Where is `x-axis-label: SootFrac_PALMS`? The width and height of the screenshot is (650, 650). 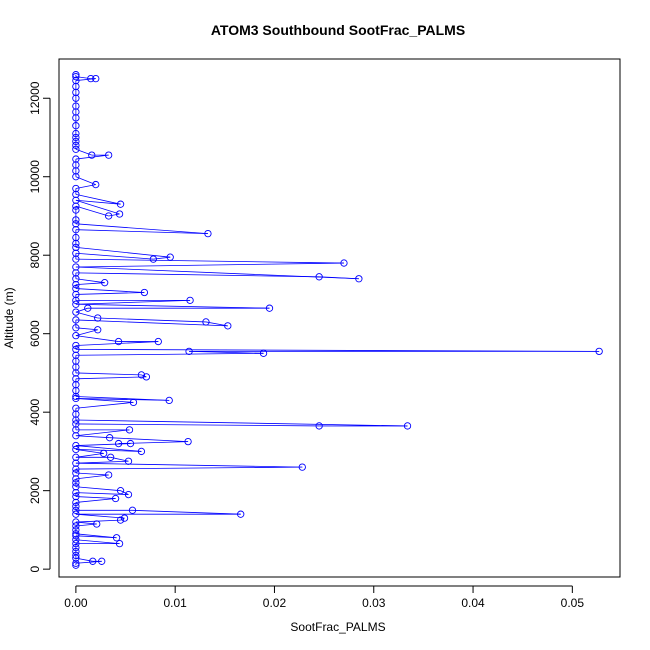 x-axis-label: SootFrac_PALMS is located at coordinates (337, 627).